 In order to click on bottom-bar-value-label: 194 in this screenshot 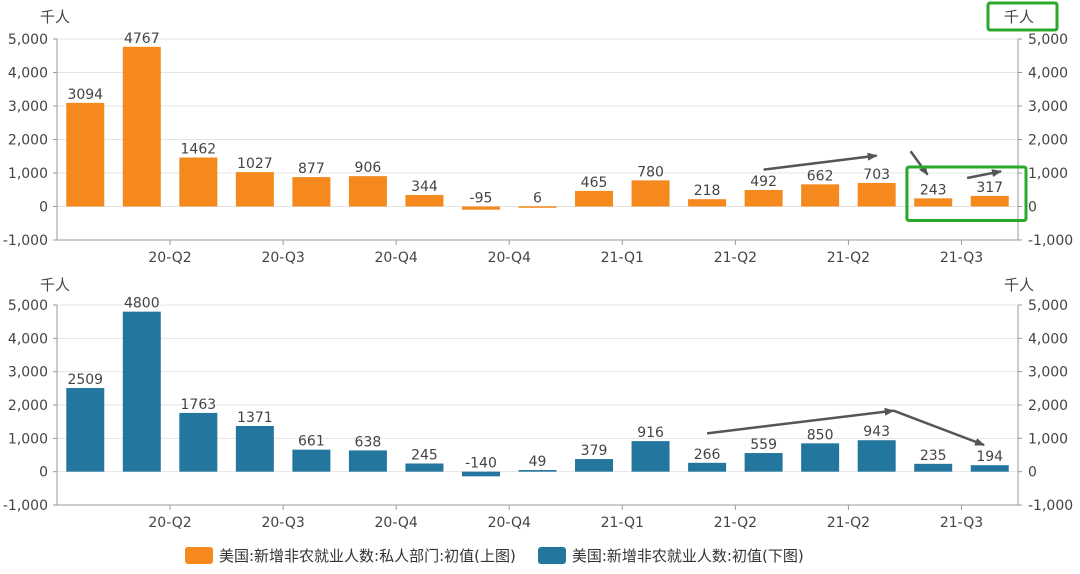, I will do `click(989, 457)`.